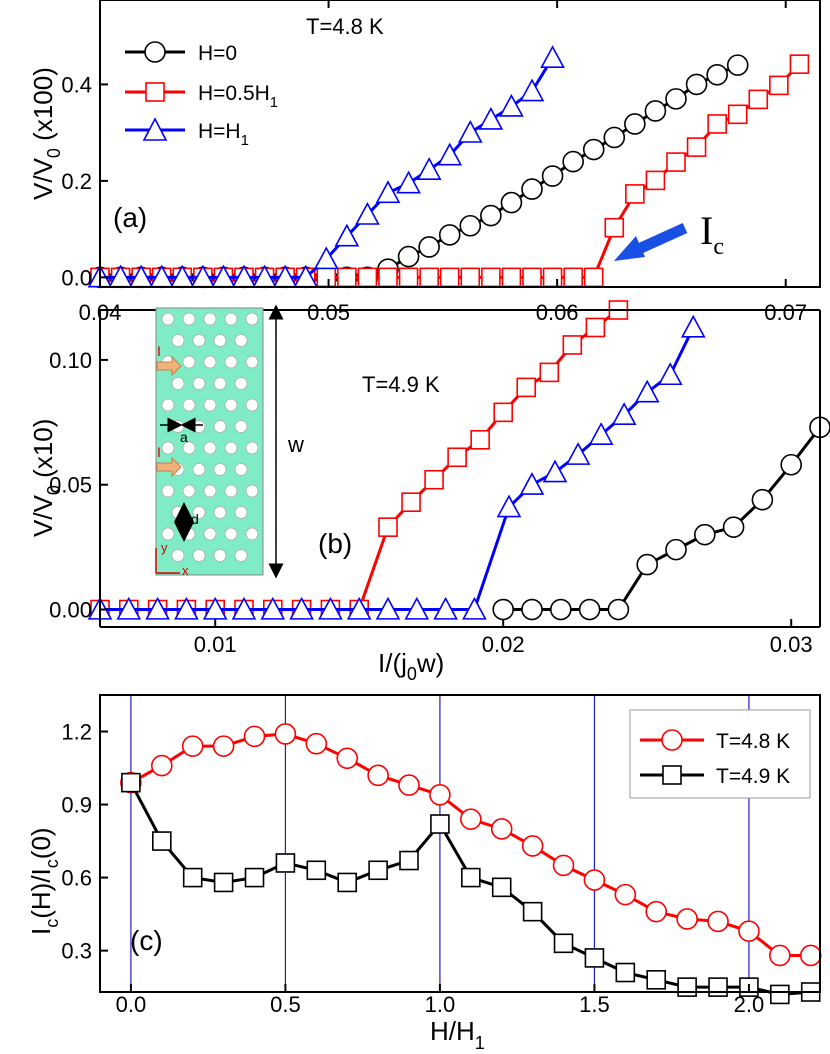 Image resolution: width=830 pixels, height=1054 pixels. I want to click on spacing-a-marker: a, so click(181, 431).